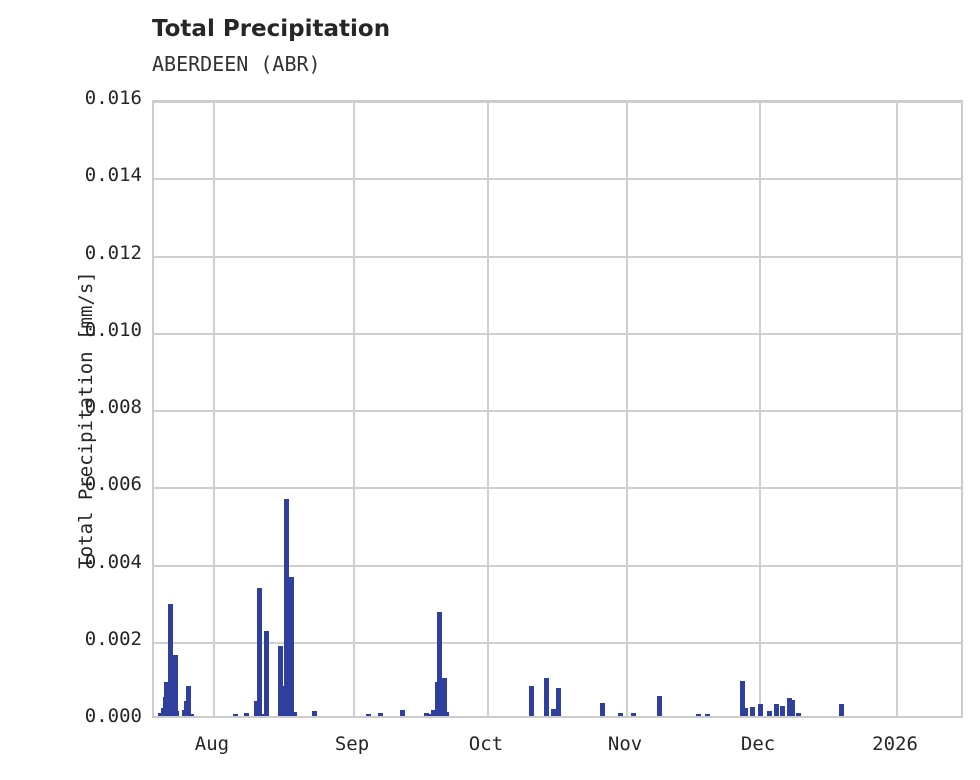 The height and width of the screenshot is (780, 980). Describe the element at coordinates (486, 744) in the screenshot. I see `x-tick-label: Oct` at that location.